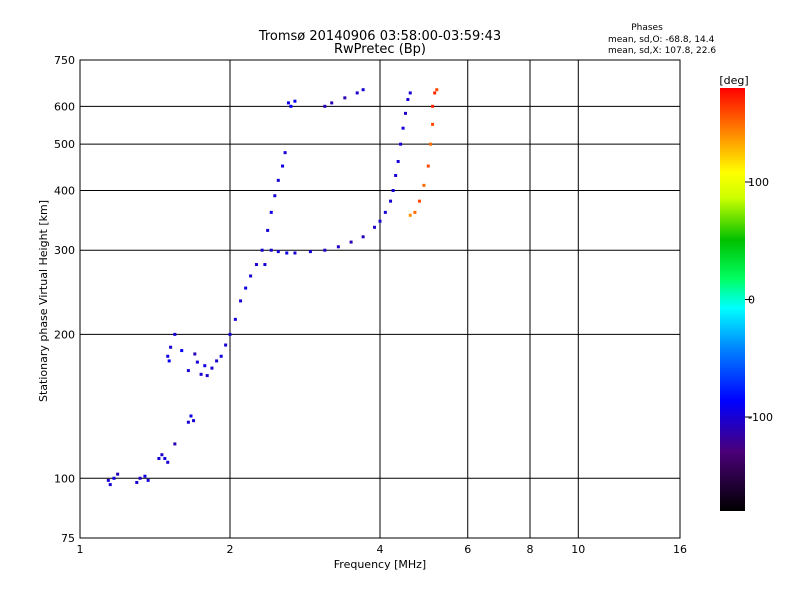 Image resolution: width=800 pixels, height=600 pixels. Describe the element at coordinates (230, 549) in the screenshot. I see `x-tick-label: 2` at that location.